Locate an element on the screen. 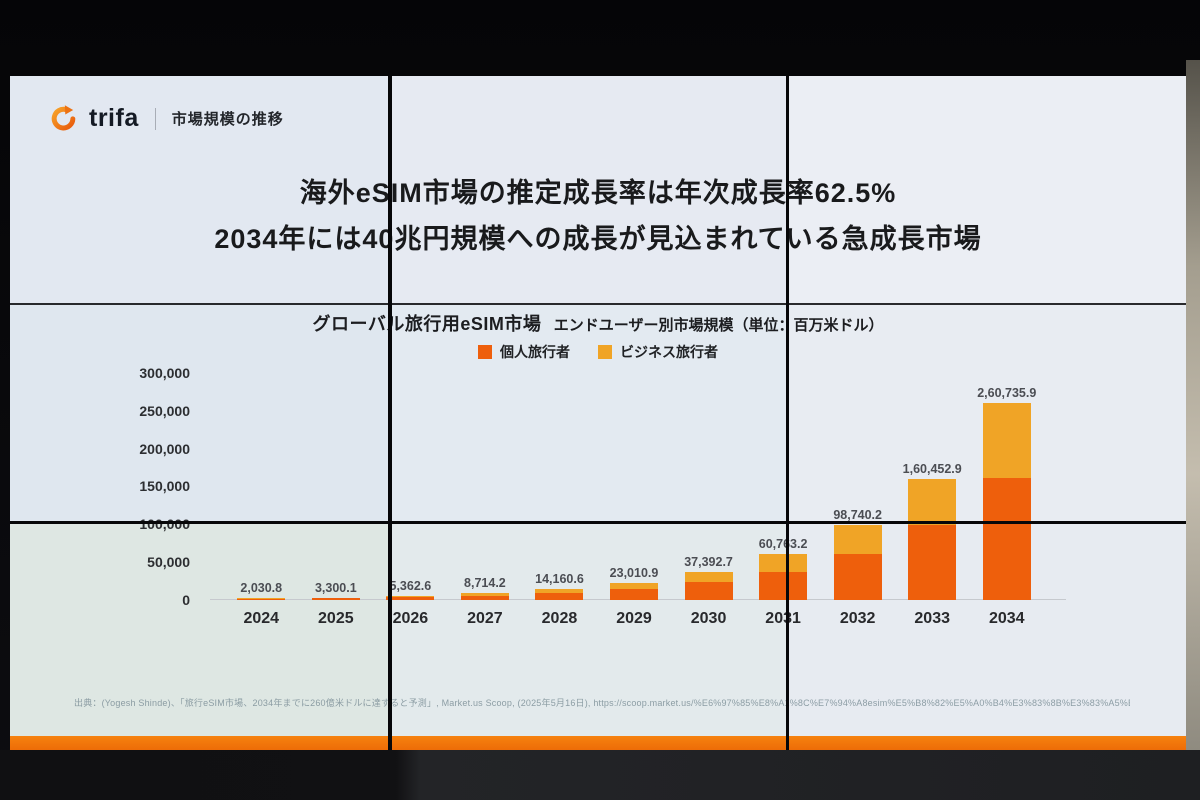 This screenshot has height=800, width=1200. bar-value-label: 5,362.6 is located at coordinates (410, 585).